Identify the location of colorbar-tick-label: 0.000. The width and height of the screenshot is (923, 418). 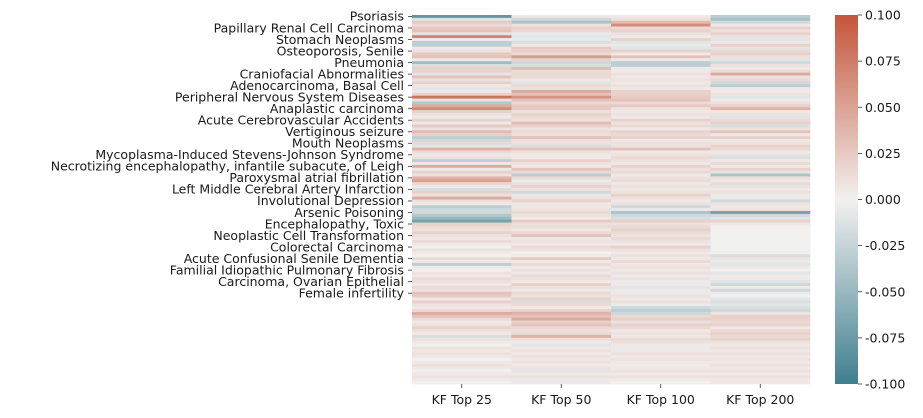
(883, 199).